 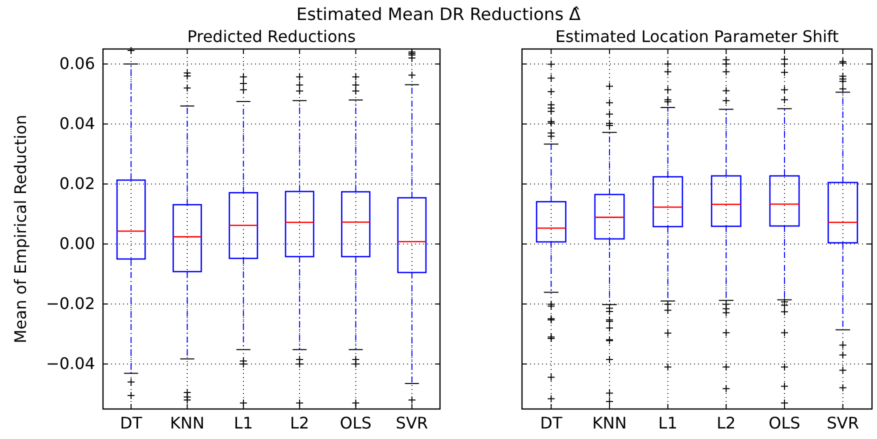 I want to click on chart-title: Estimated Location Parameter Shift, so click(x=697, y=36).